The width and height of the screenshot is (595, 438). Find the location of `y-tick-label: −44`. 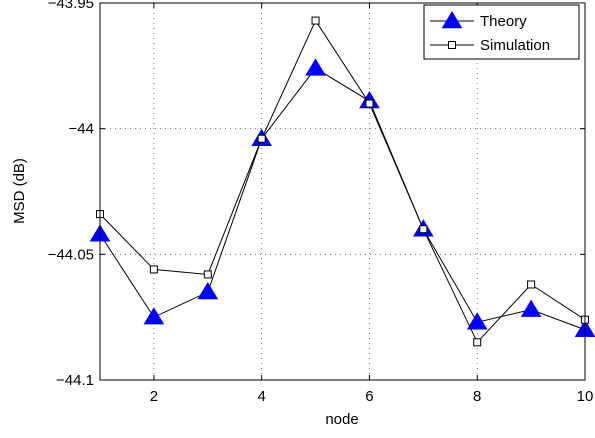

y-tick-label: −44 is located at coordinates (81, 129).